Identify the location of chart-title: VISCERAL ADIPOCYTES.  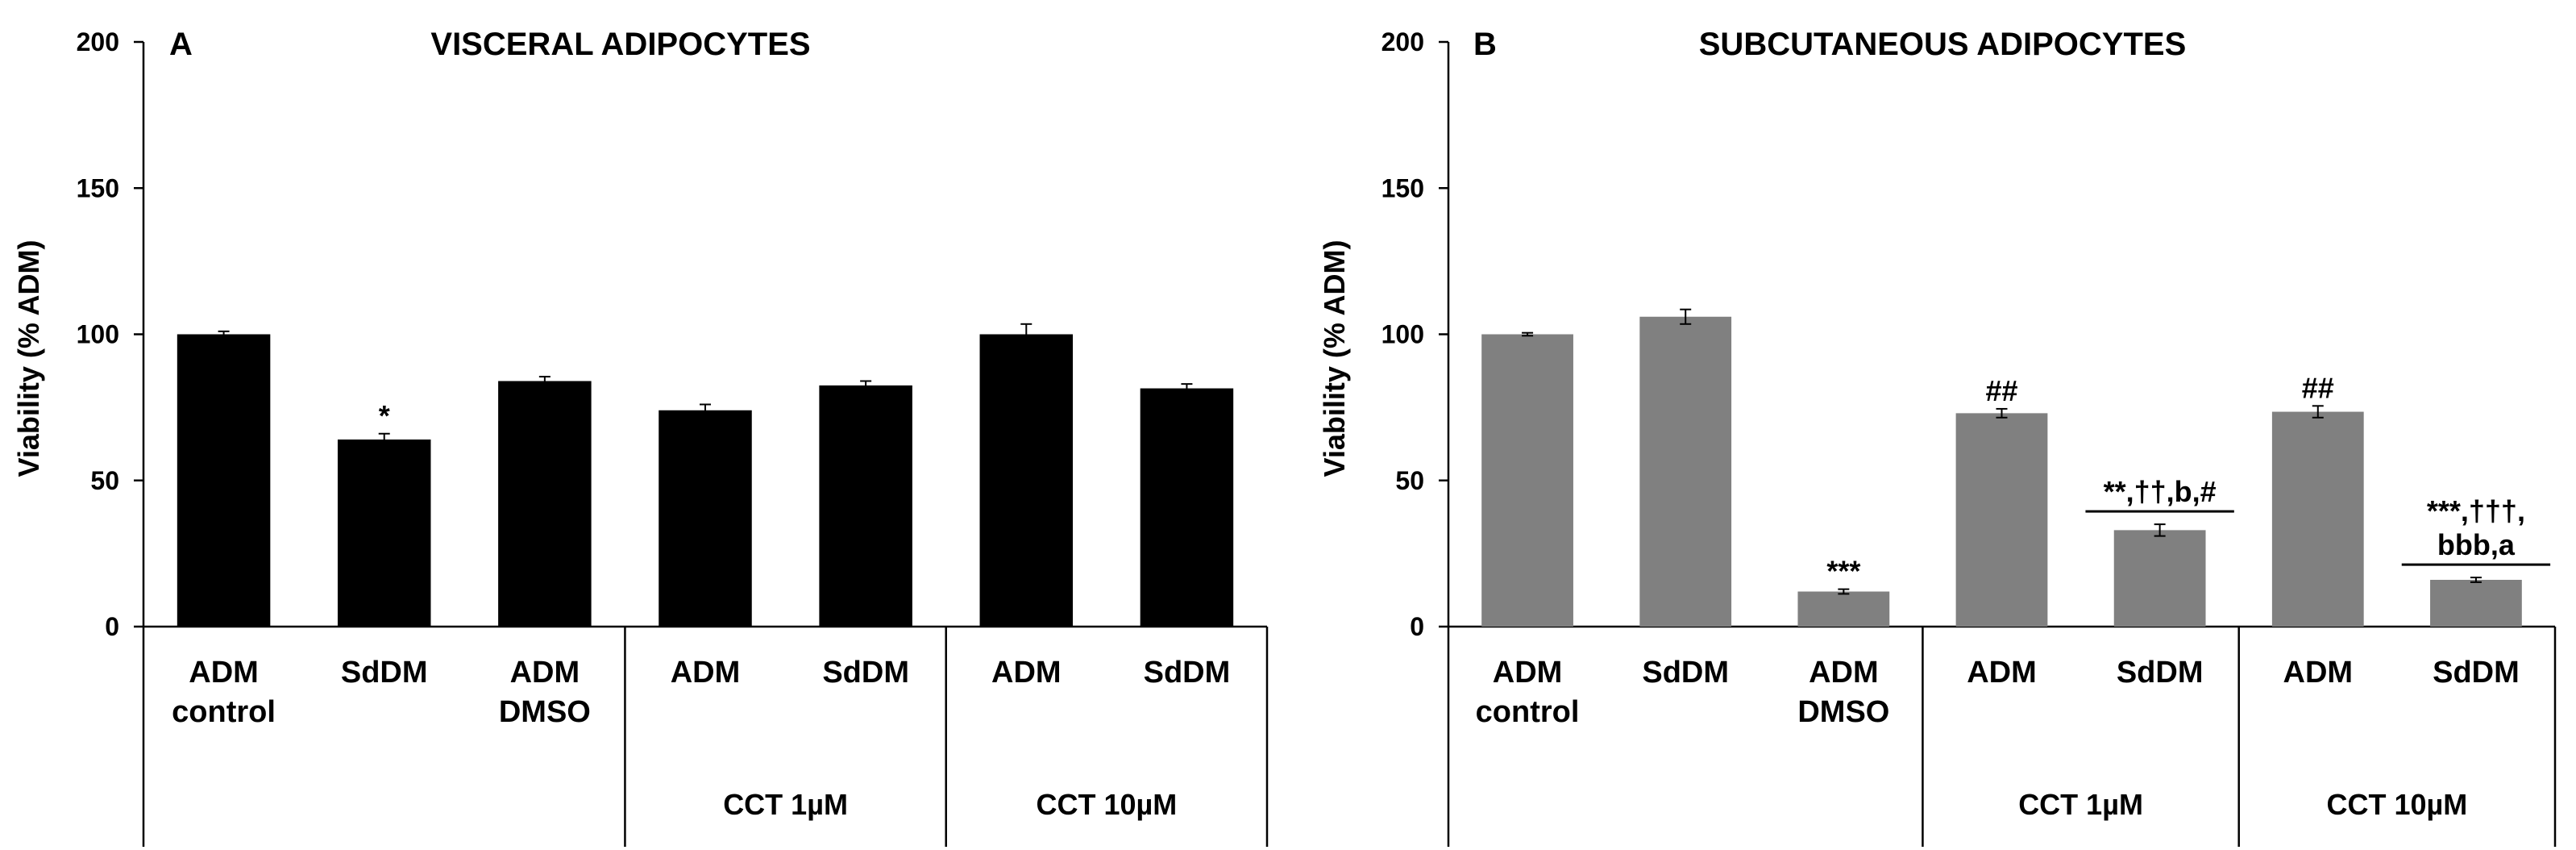
(620, 44).